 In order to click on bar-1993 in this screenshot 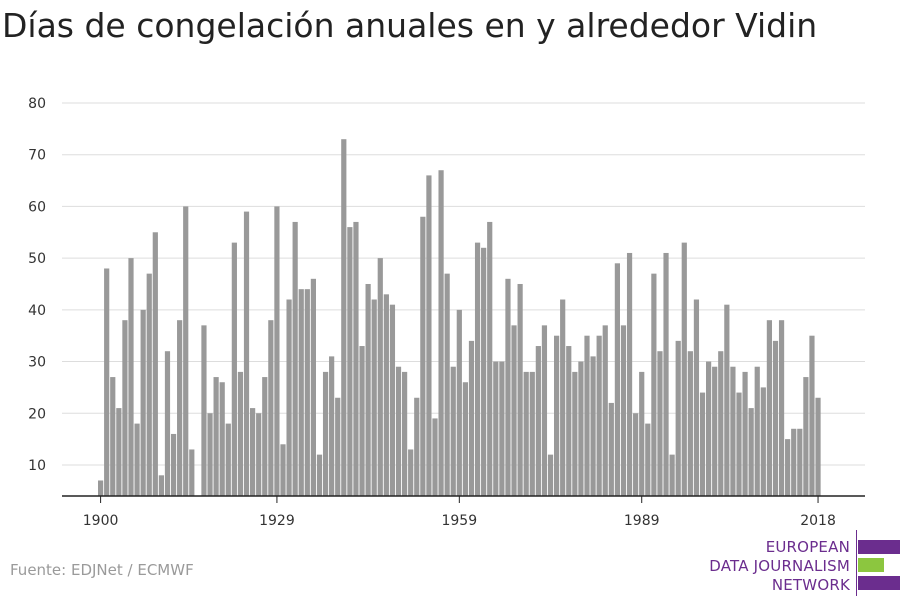, I will do `click(666, 374)`.